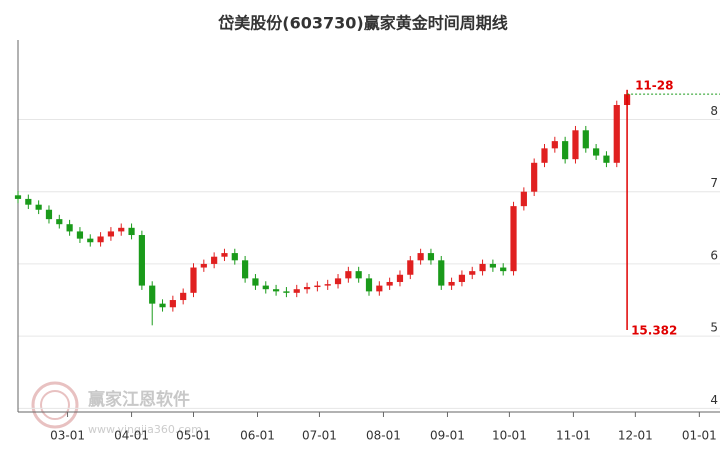 The image size is (726, 450). I want to click on y-tick-label: 6, so click(714, 255).